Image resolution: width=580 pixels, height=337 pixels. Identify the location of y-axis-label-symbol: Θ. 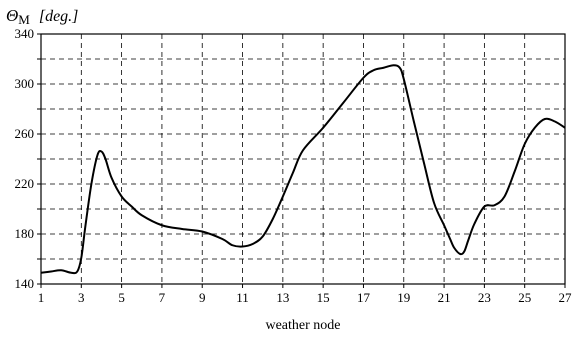
(12, 15).